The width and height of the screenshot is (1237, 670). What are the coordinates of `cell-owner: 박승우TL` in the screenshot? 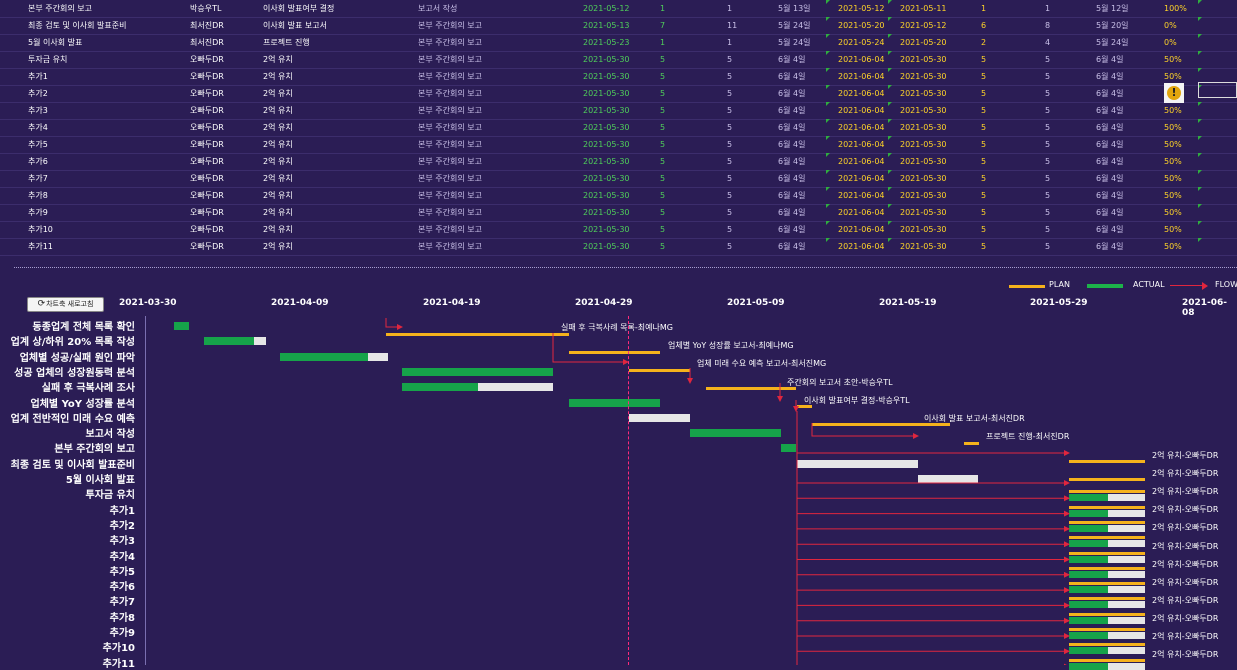 It's located at (206, 8).